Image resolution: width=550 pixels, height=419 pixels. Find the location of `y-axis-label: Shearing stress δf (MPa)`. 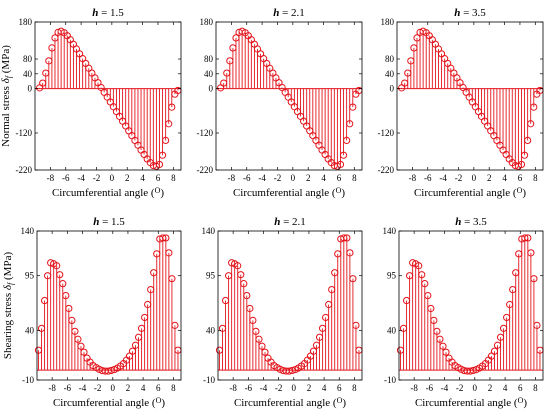

y-axis-label: Shearing stress δf (MPa) is located at coordinates (8, 306).